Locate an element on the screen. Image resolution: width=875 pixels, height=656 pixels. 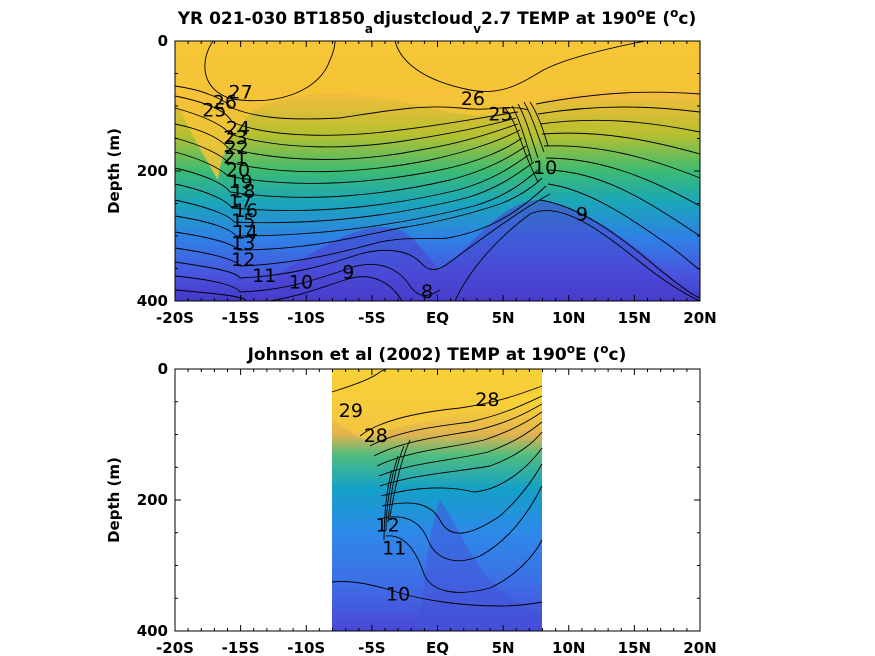
panel-bottom-contours is located at coordinates (437, 487).